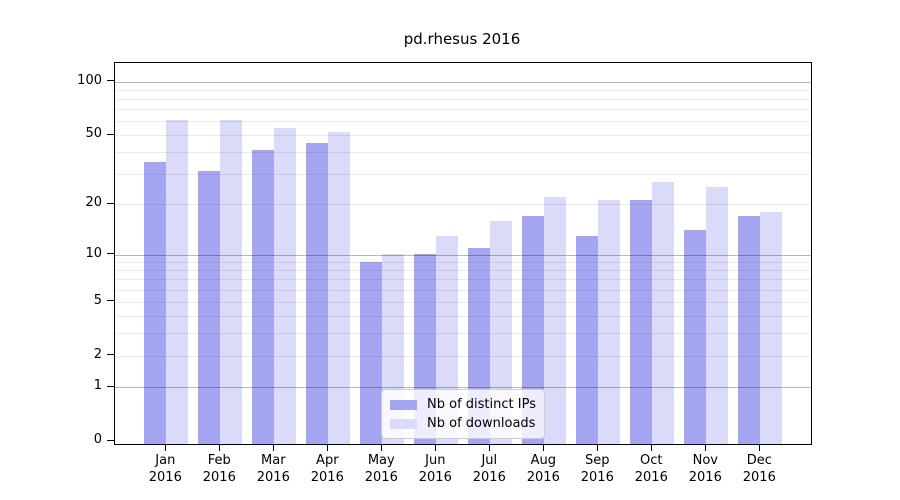 The width and height of the screenshot is (900, 500). I want to click on bar-downloads-oct, so click(663, 312).